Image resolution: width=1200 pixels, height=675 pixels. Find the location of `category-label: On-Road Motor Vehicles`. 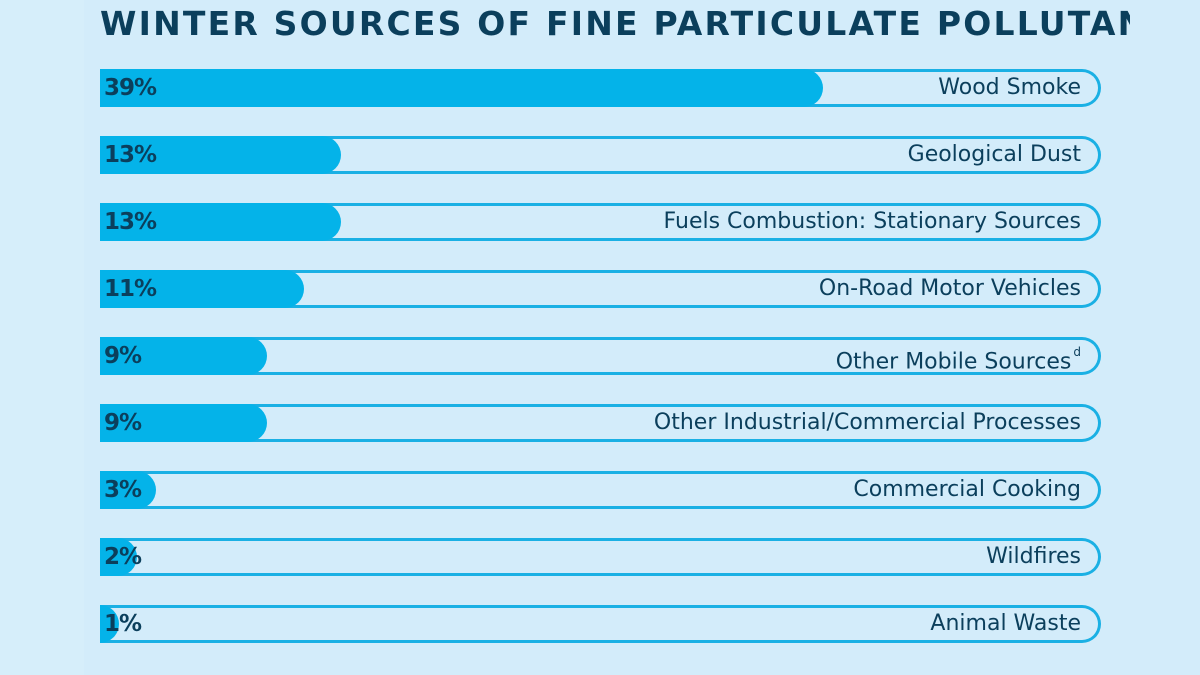

category-label: On-Road Motor Vehicles is located at coordinates (950, 289).